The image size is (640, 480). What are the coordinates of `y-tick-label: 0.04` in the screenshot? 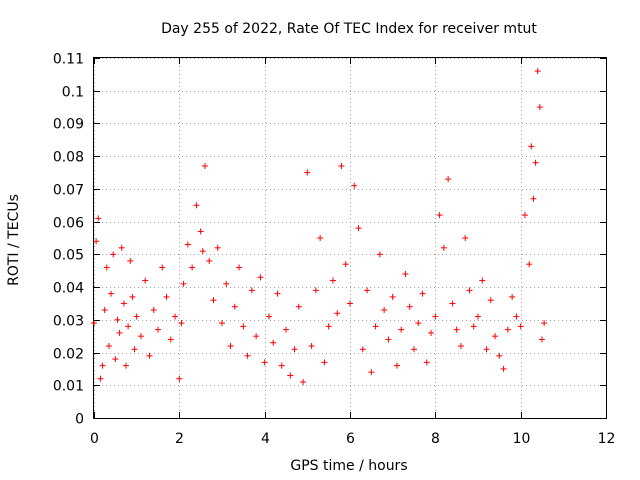 It's located at (68, 289).